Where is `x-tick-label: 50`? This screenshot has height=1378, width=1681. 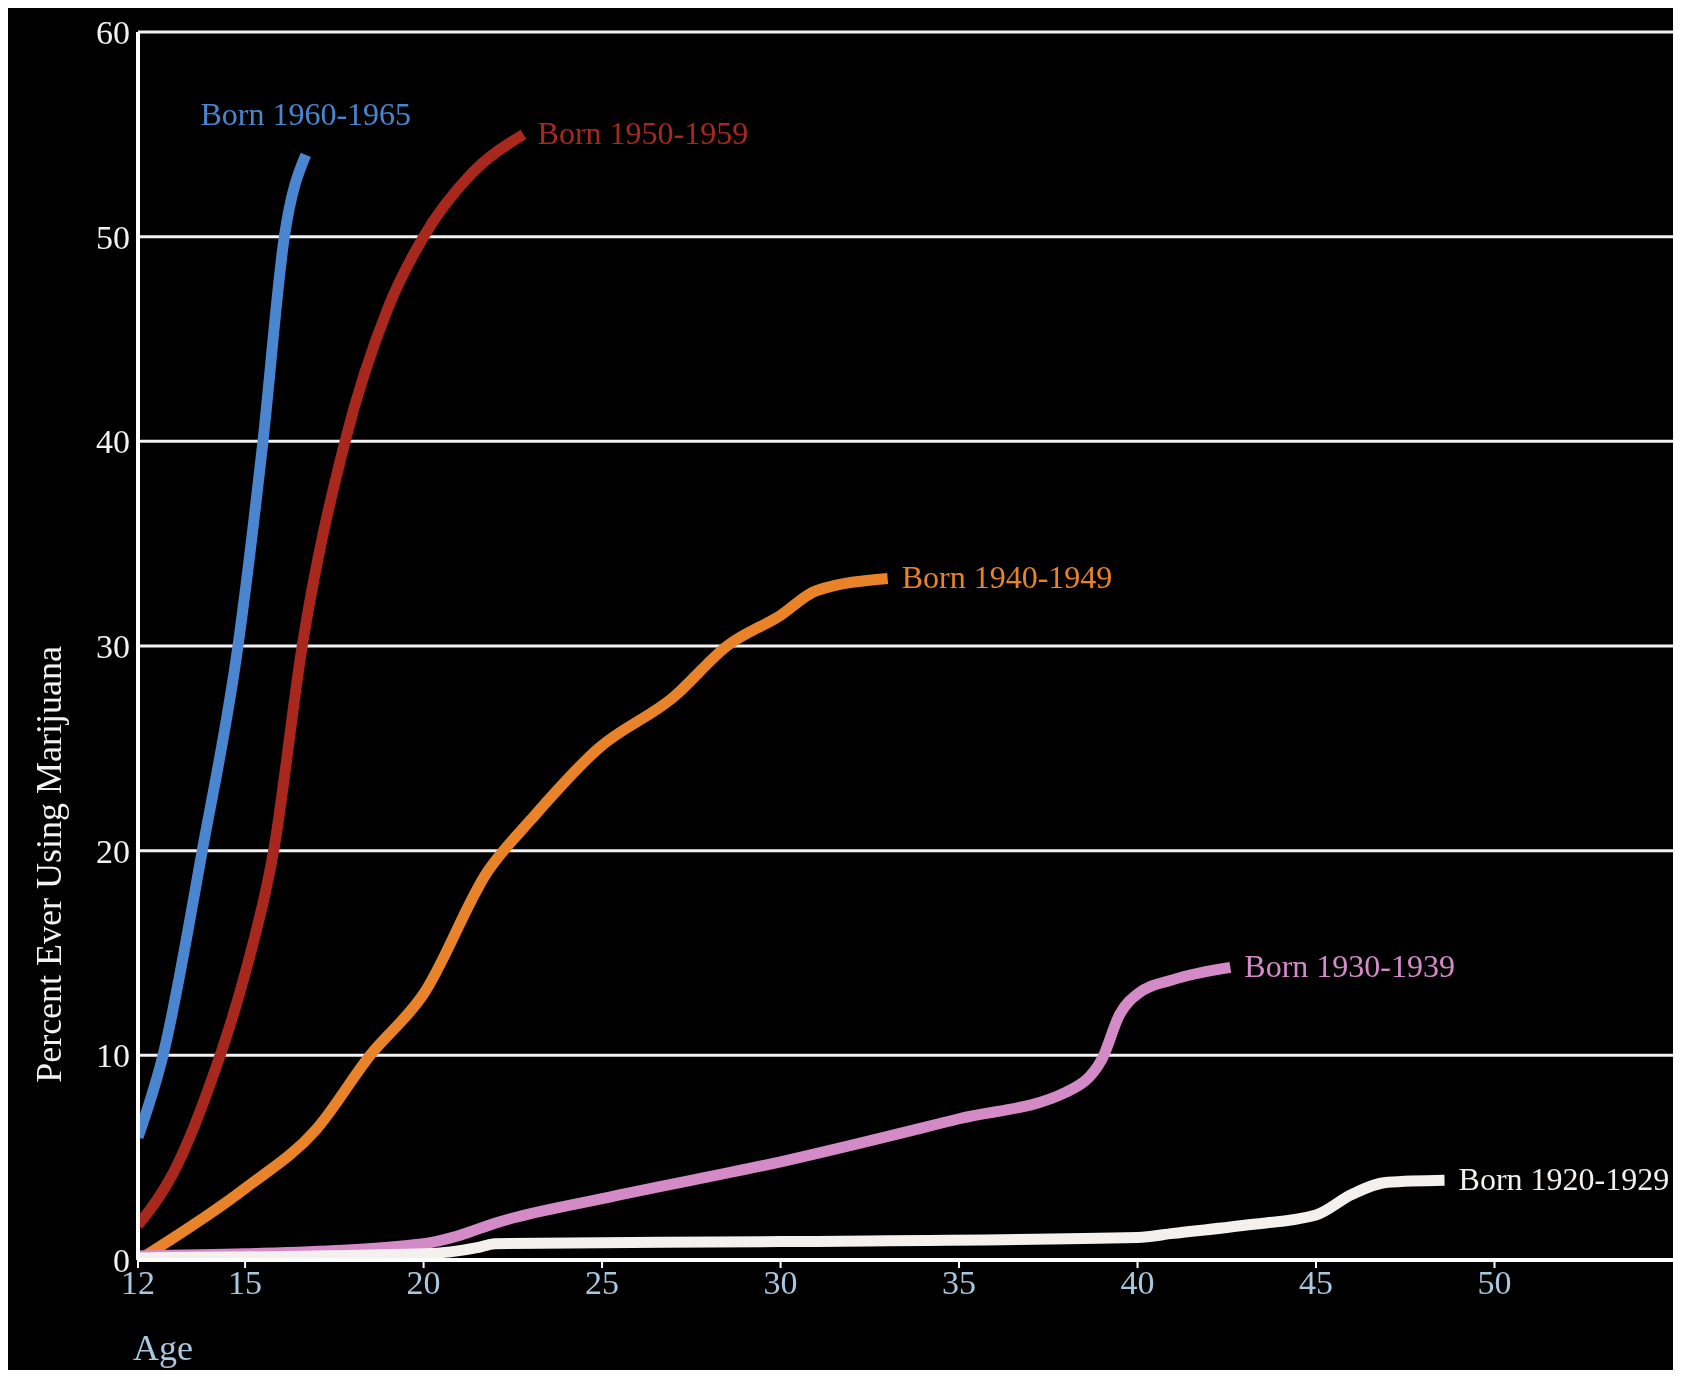 x-tick-label: 50 is located at coordinates (1494, 1283).